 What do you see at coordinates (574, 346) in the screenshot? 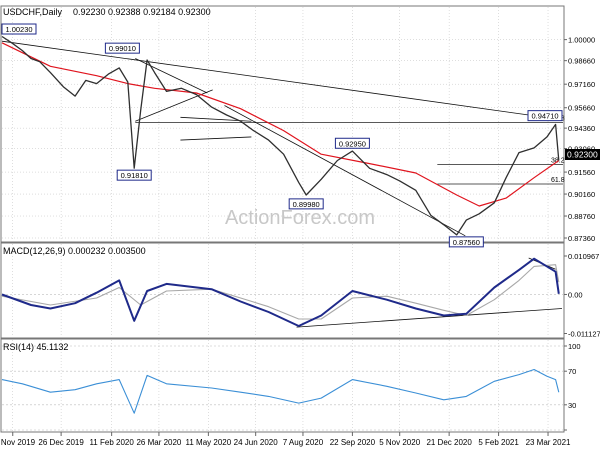
I see `y-tick-label: 100` at bounding box center [574, 346].